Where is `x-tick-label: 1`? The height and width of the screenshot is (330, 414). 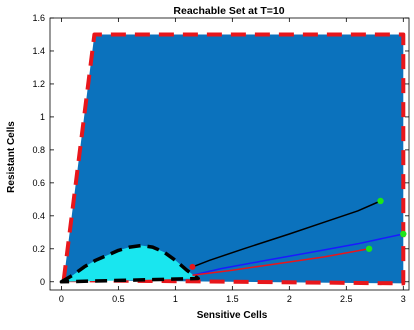
x-tick-label: 1 is located at coordinates (175, 299).